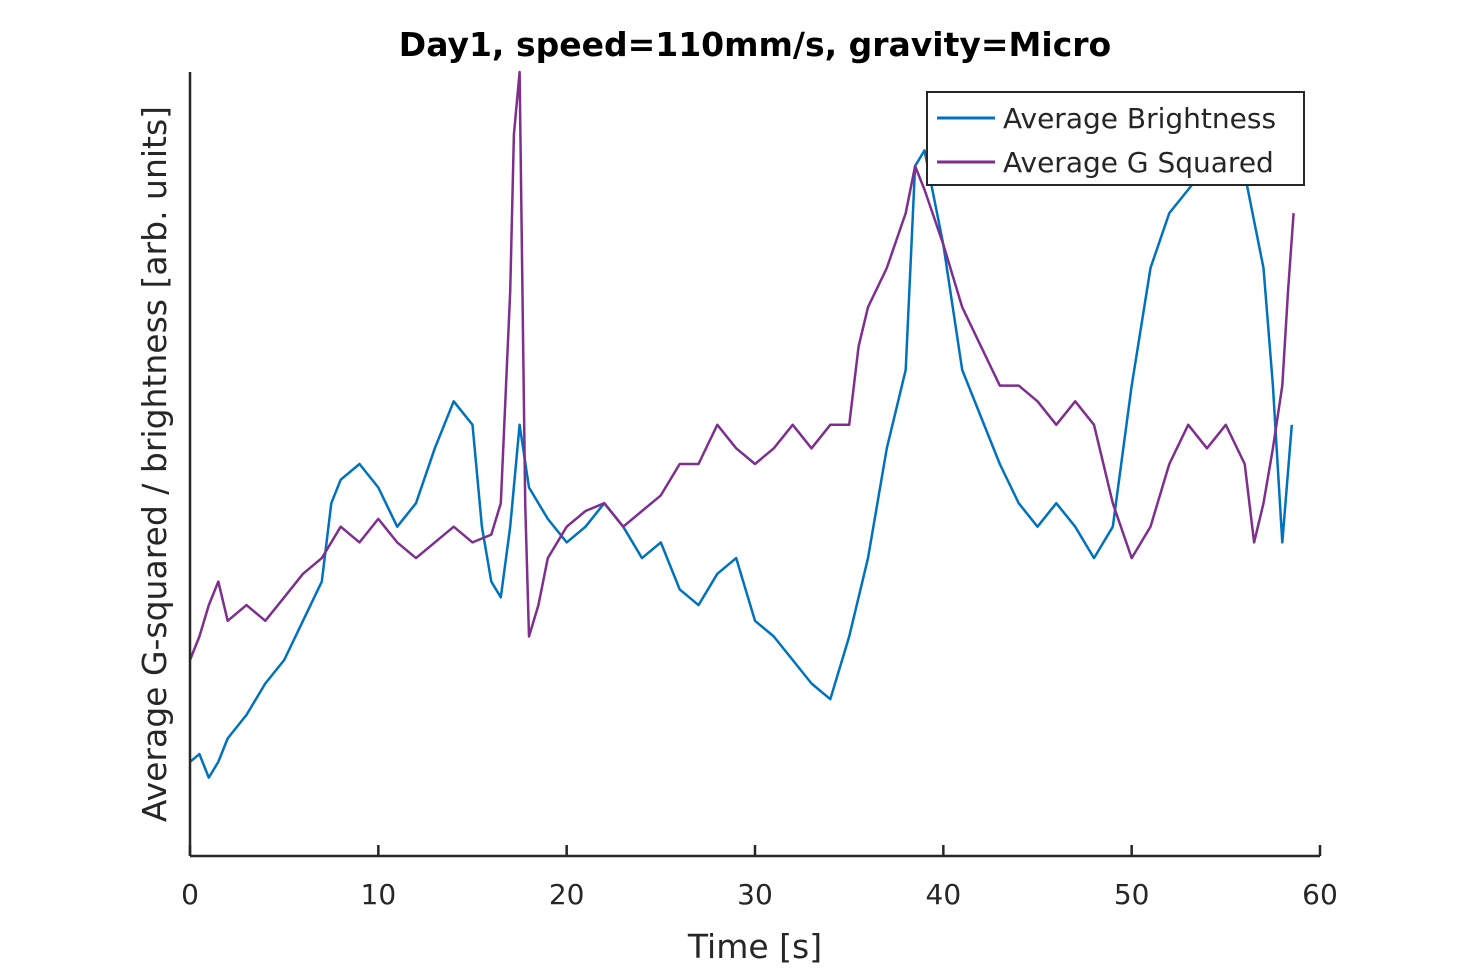 The image size is (1459, 978). I want to click on legend-label-average-brightness: Average Brightness, so click(1139, 118).